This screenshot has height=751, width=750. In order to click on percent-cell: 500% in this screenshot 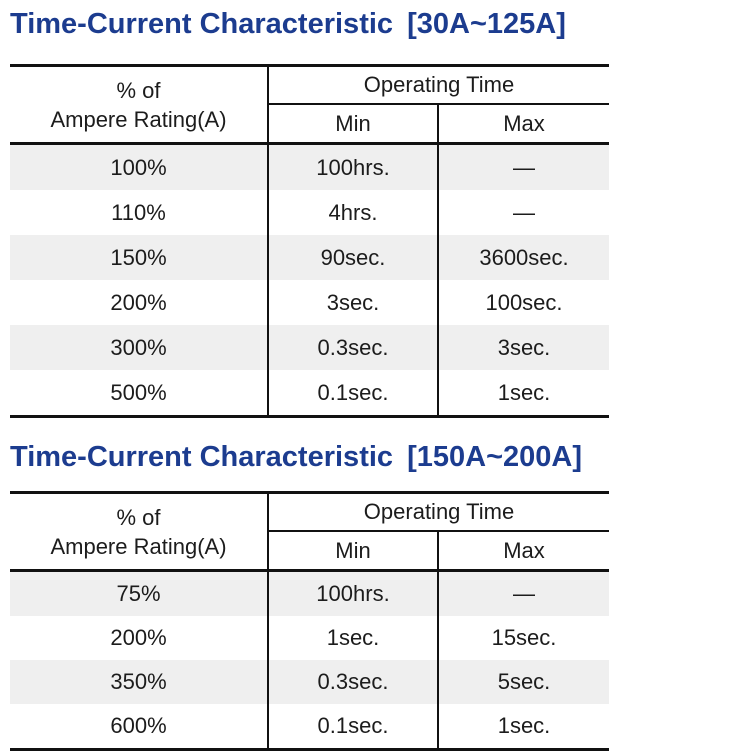, I will do `click(139, 393)`.